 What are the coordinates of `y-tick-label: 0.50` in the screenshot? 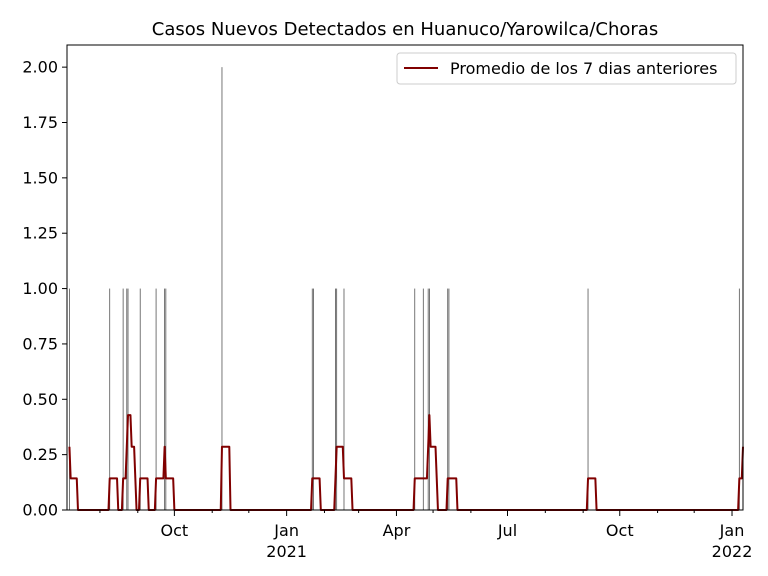 It's located at (40, 399).